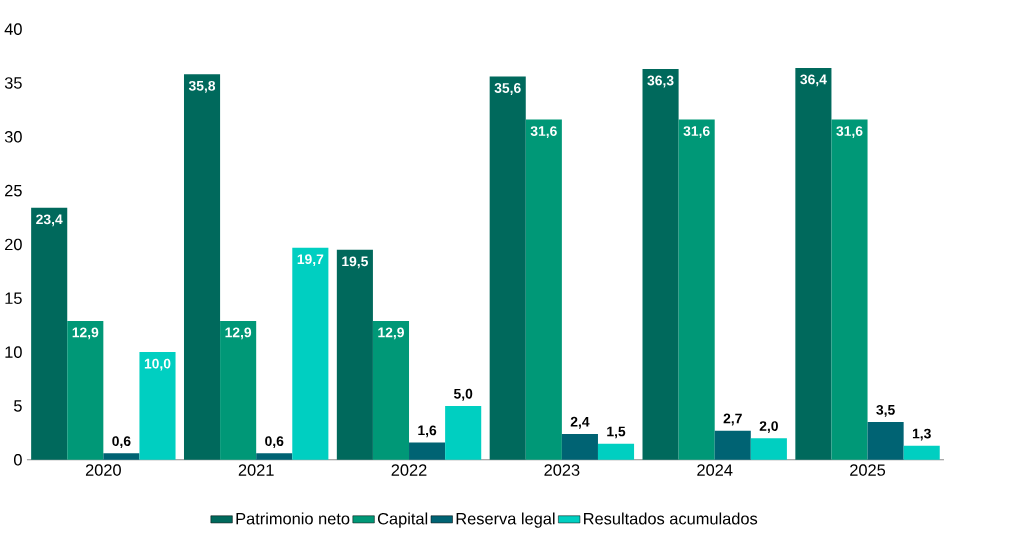  I want to click on data-label: 1,5, so click(616, 432).